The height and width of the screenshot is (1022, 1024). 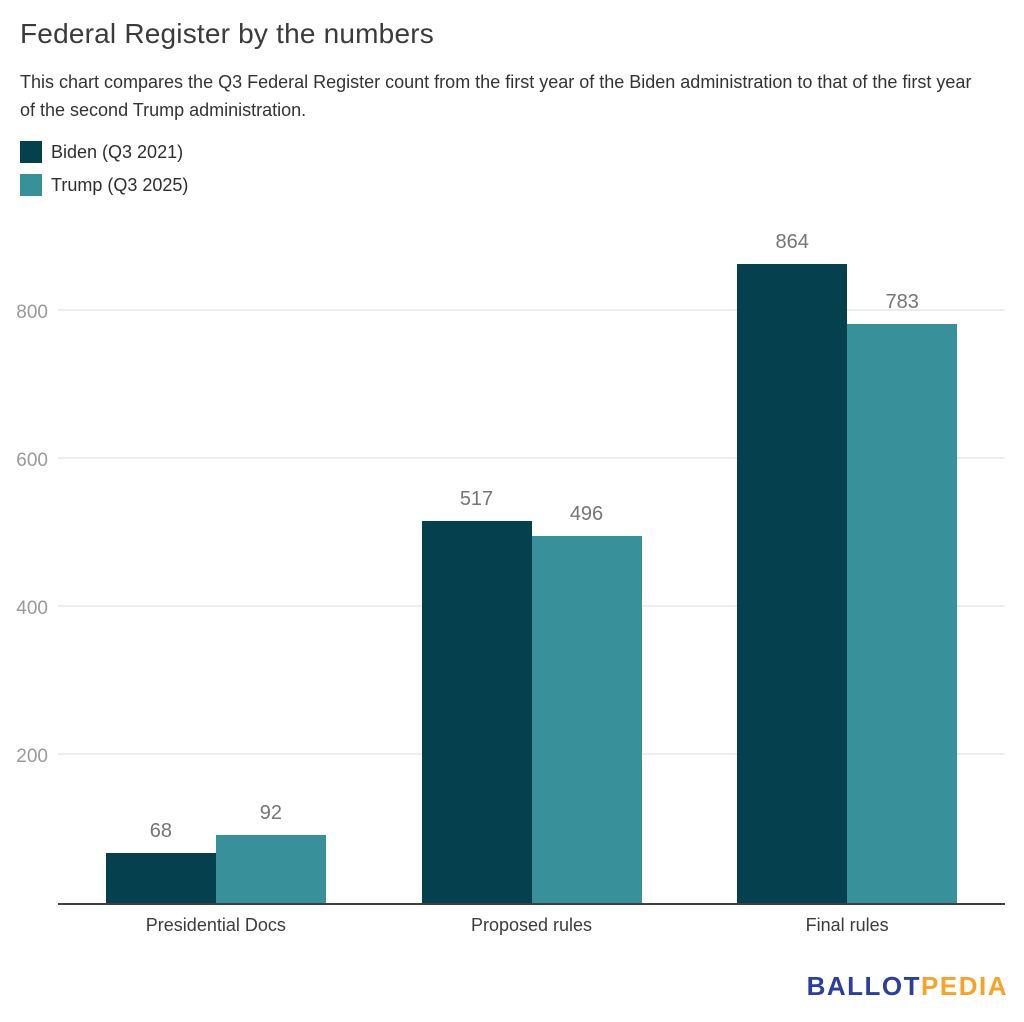 I want to click on bar-value-label: 517, so click(x=476, y=498).